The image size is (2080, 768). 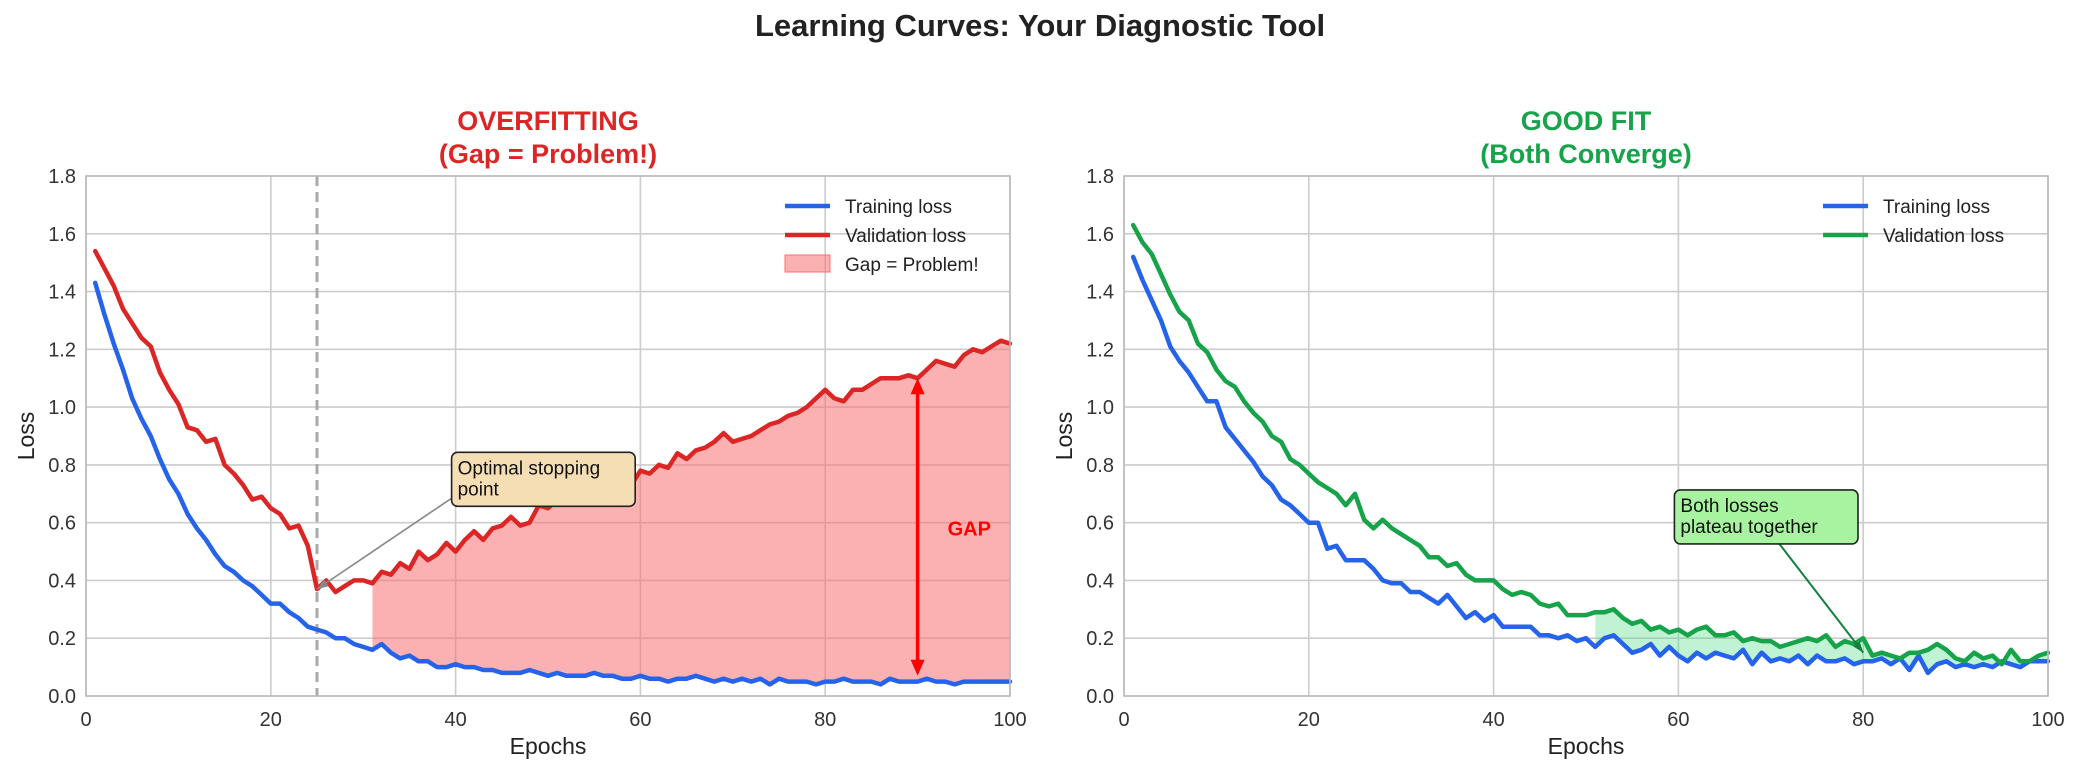 What do you see at coordinates (548, 121) in the screenshot?
I see `chart-title: OVERFITTING` at bounding box center [548, 121].